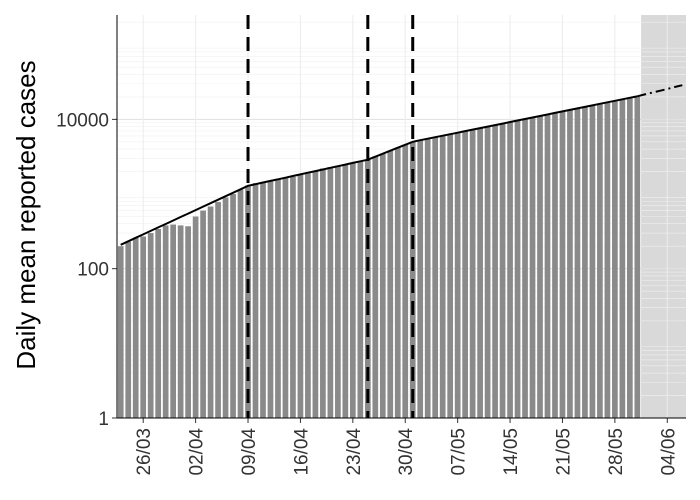 The image size is (700, 500). What do you see at coordinates (249, 452) in the screenshot?
I see `x-tick-label: 09/04` at bounding box center [249, 452].